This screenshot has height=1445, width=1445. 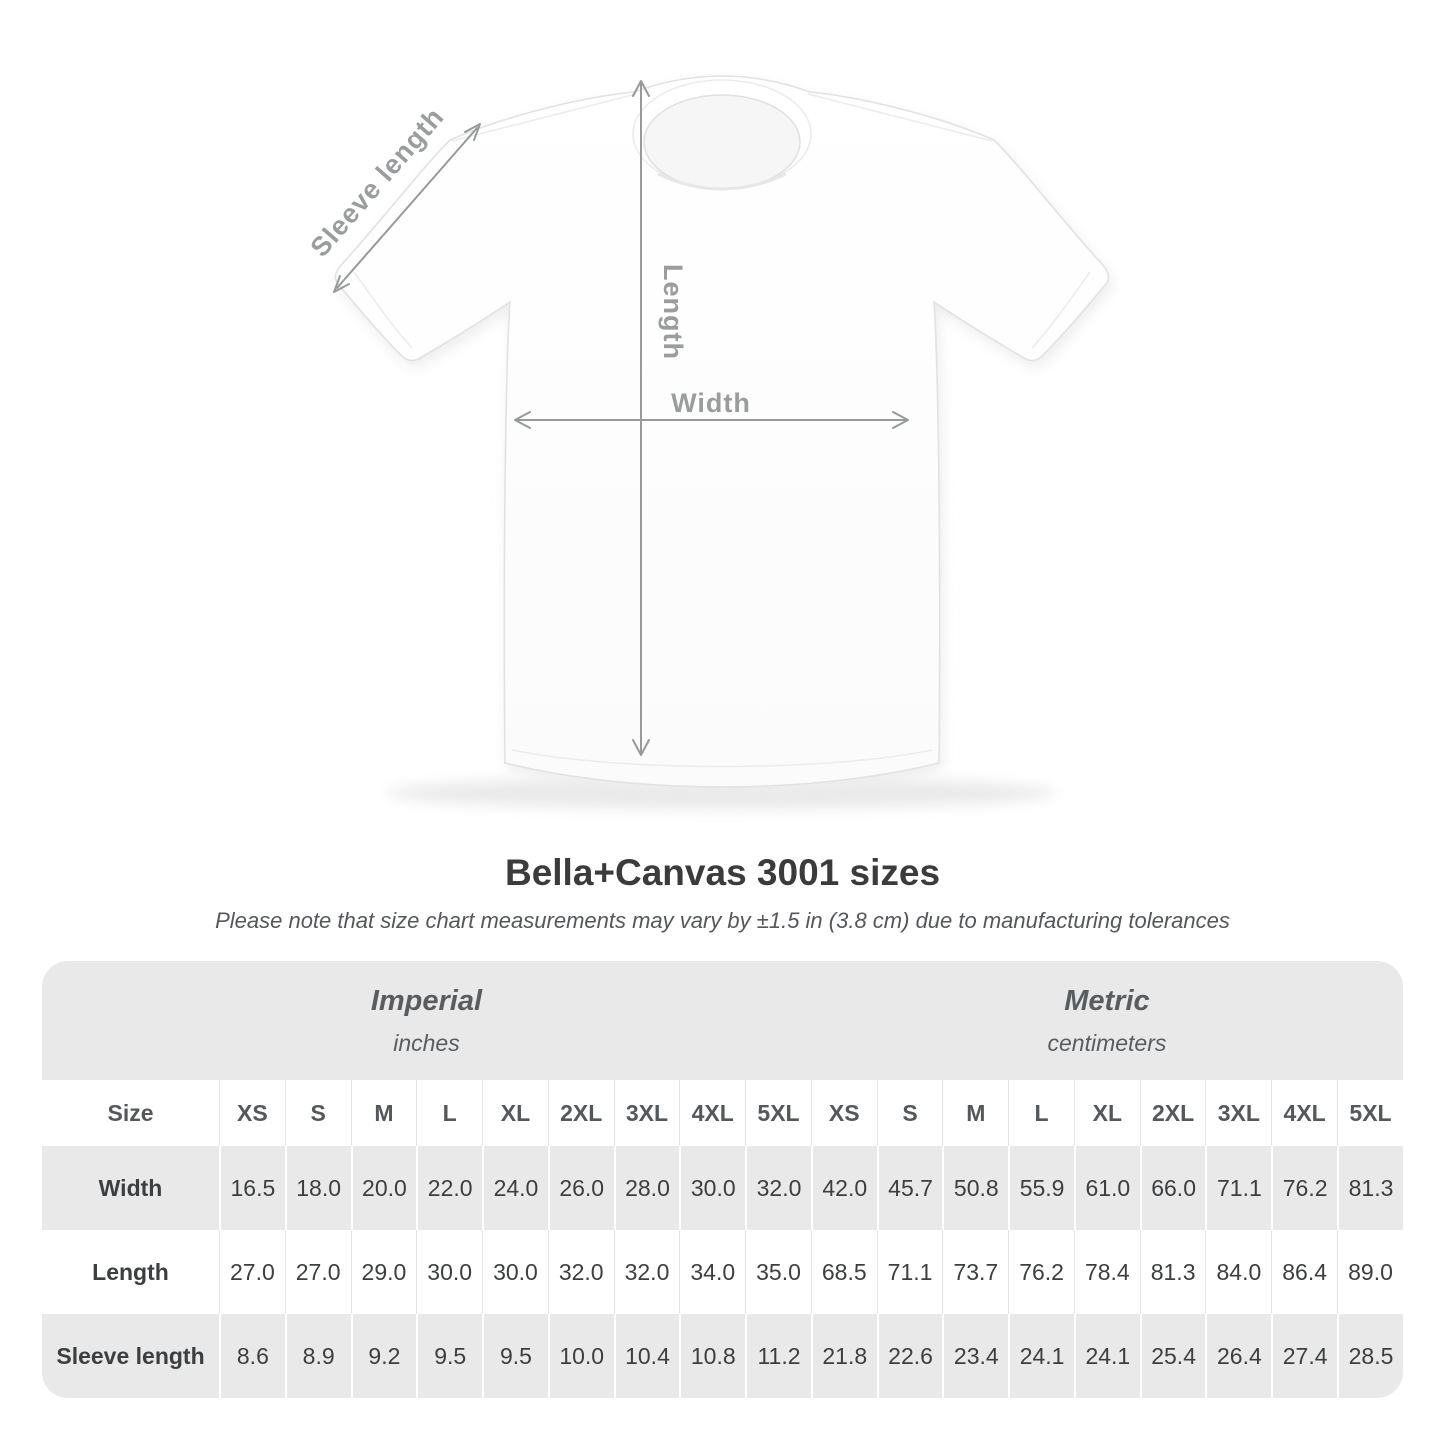 I want to click on page-title: Bella+Canvas 3001 sizes, so click(x=722, y=872).